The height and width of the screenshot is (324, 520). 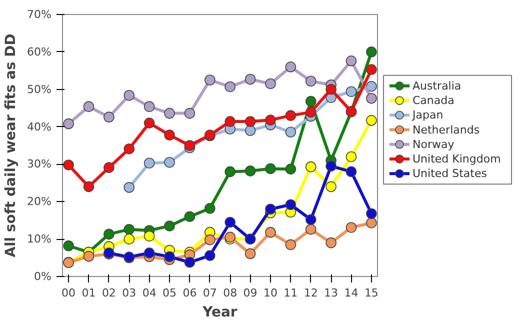 I want to click on x-tick-label: 10, so click(x=270, y=293).